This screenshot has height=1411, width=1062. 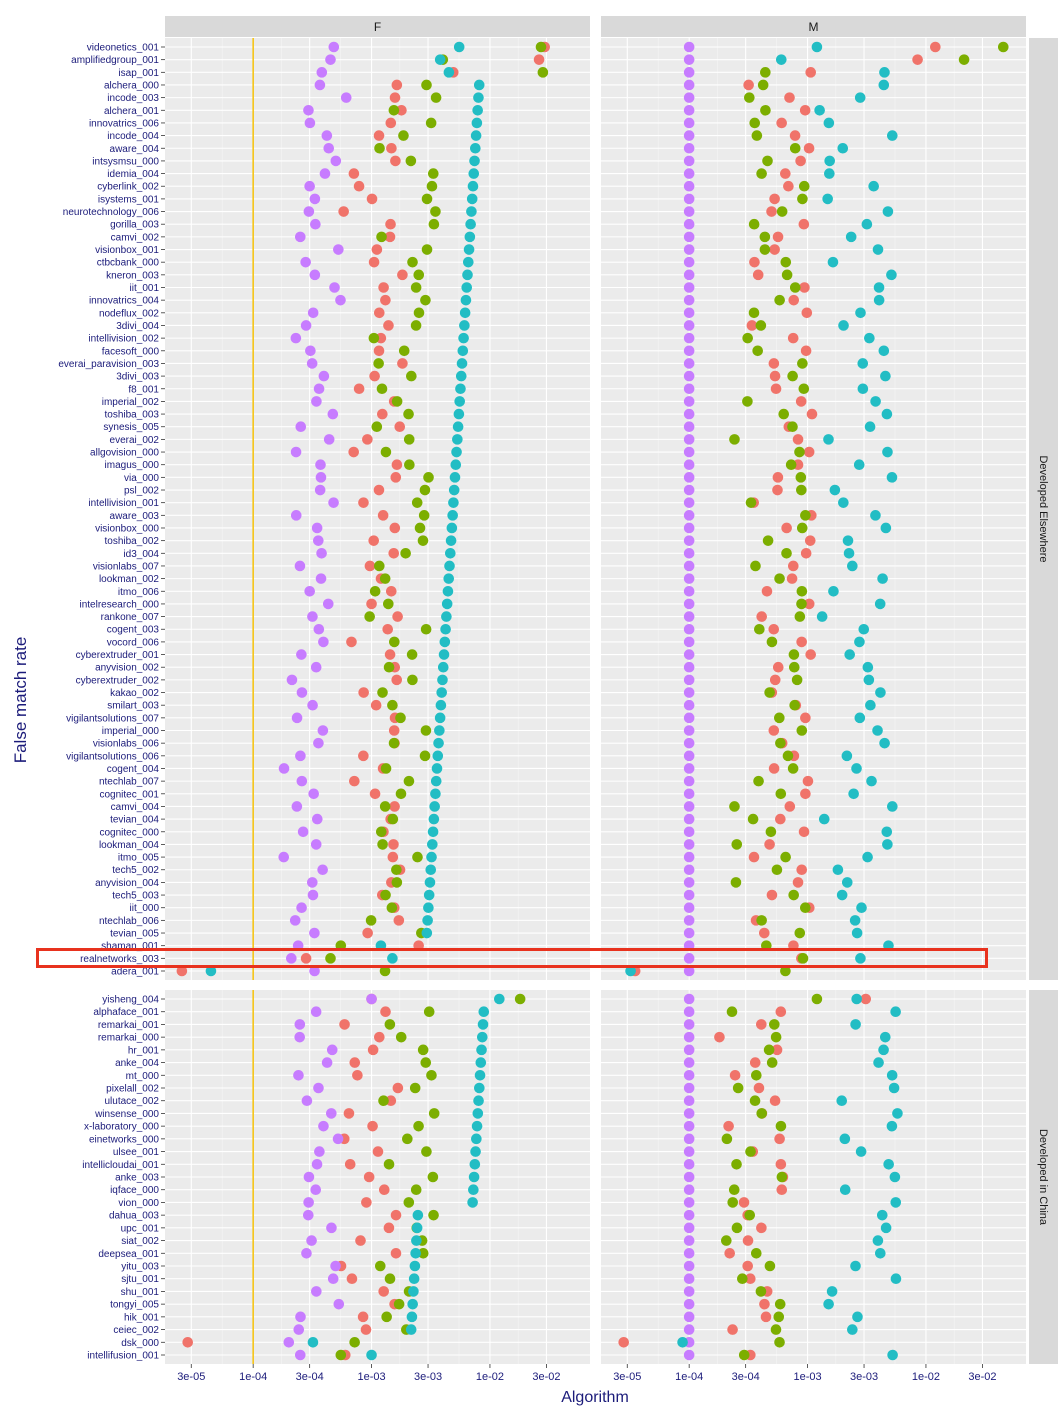 I want to click on facet-strip-f, so click(x=377, y=26).